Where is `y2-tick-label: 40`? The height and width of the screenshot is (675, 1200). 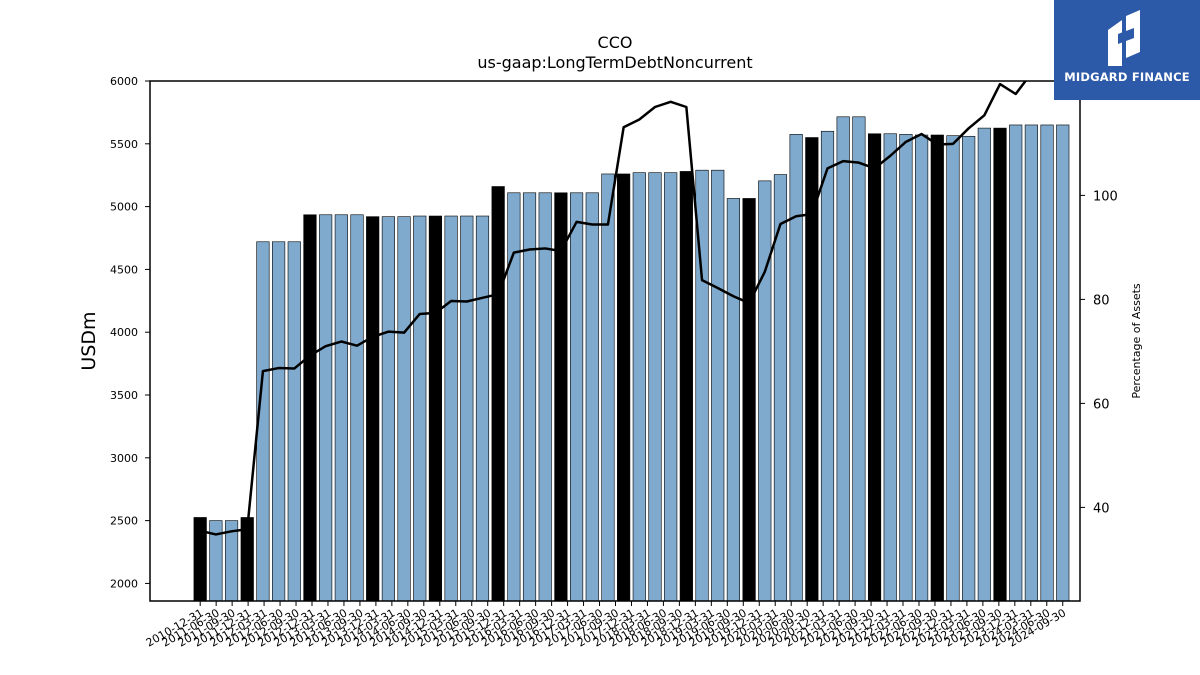
y2-tick-label: 40 is located at coordinates (1101, 508).